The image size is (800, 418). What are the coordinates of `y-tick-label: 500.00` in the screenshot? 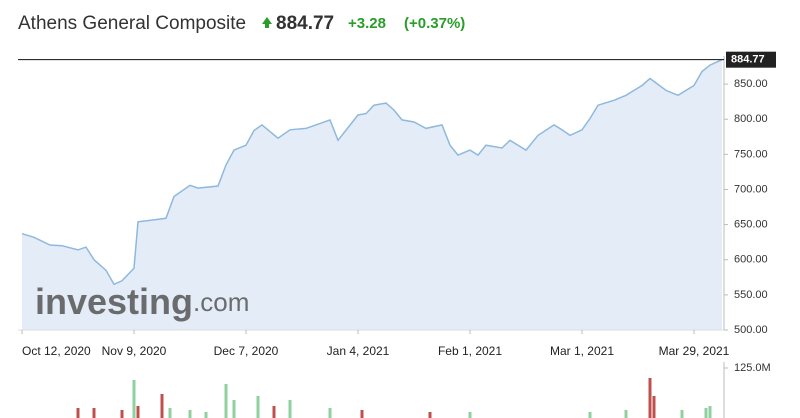 It's located at (751, 330).